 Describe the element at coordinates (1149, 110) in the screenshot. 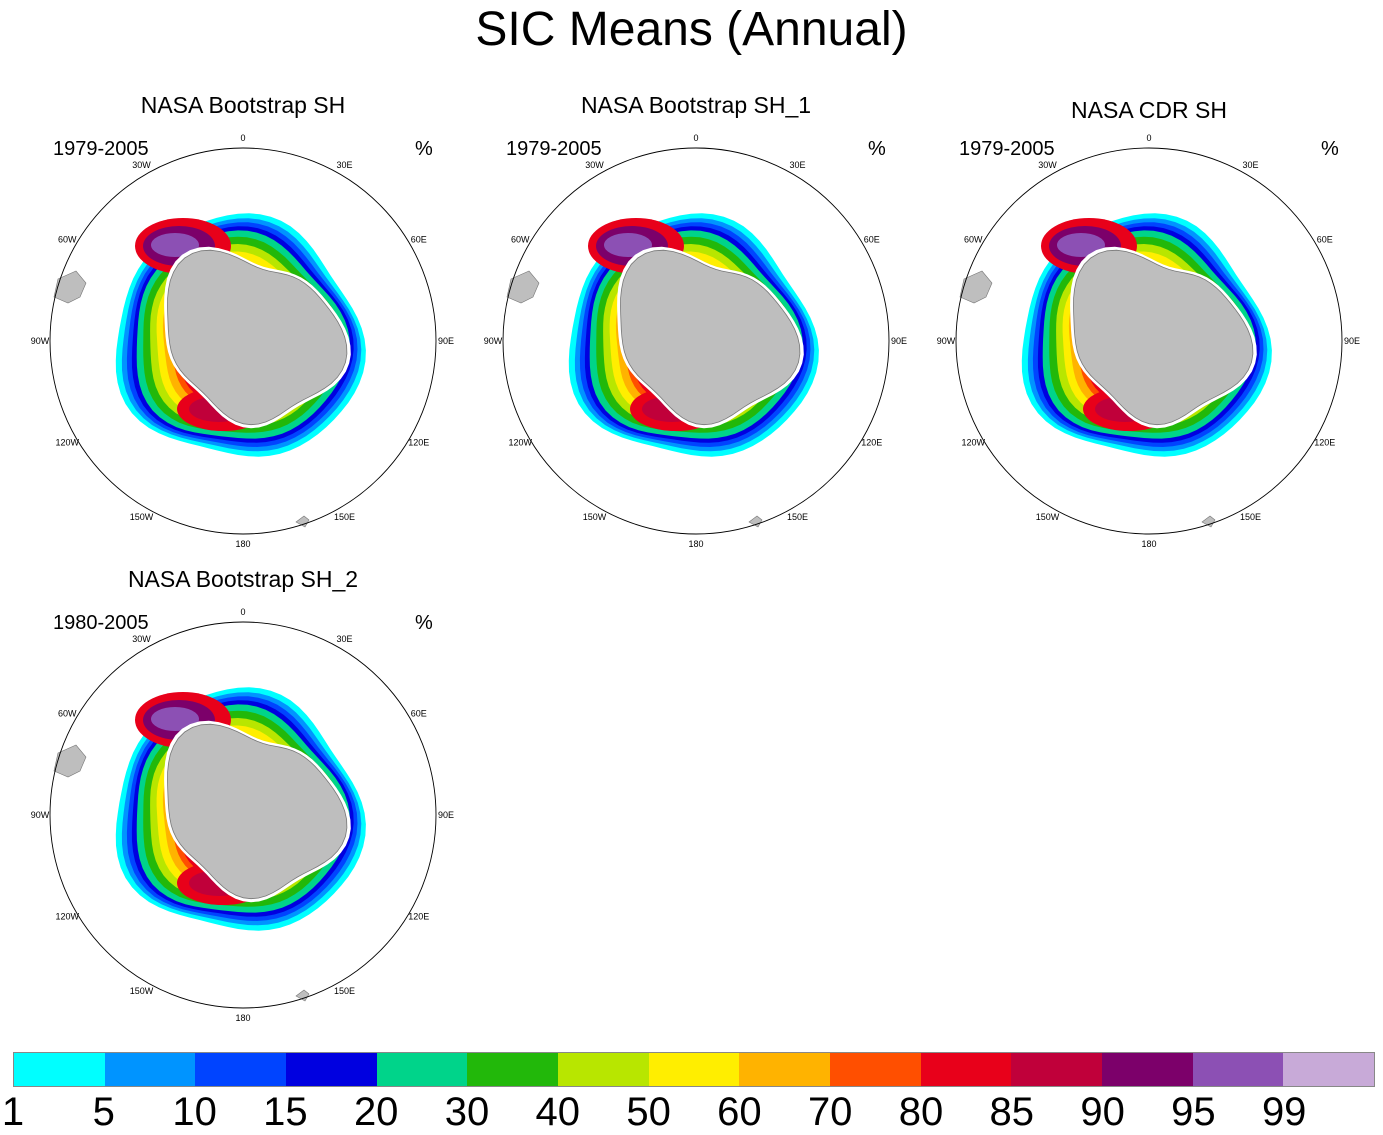

I see `panel-title: NASA CDR SH` at that location.